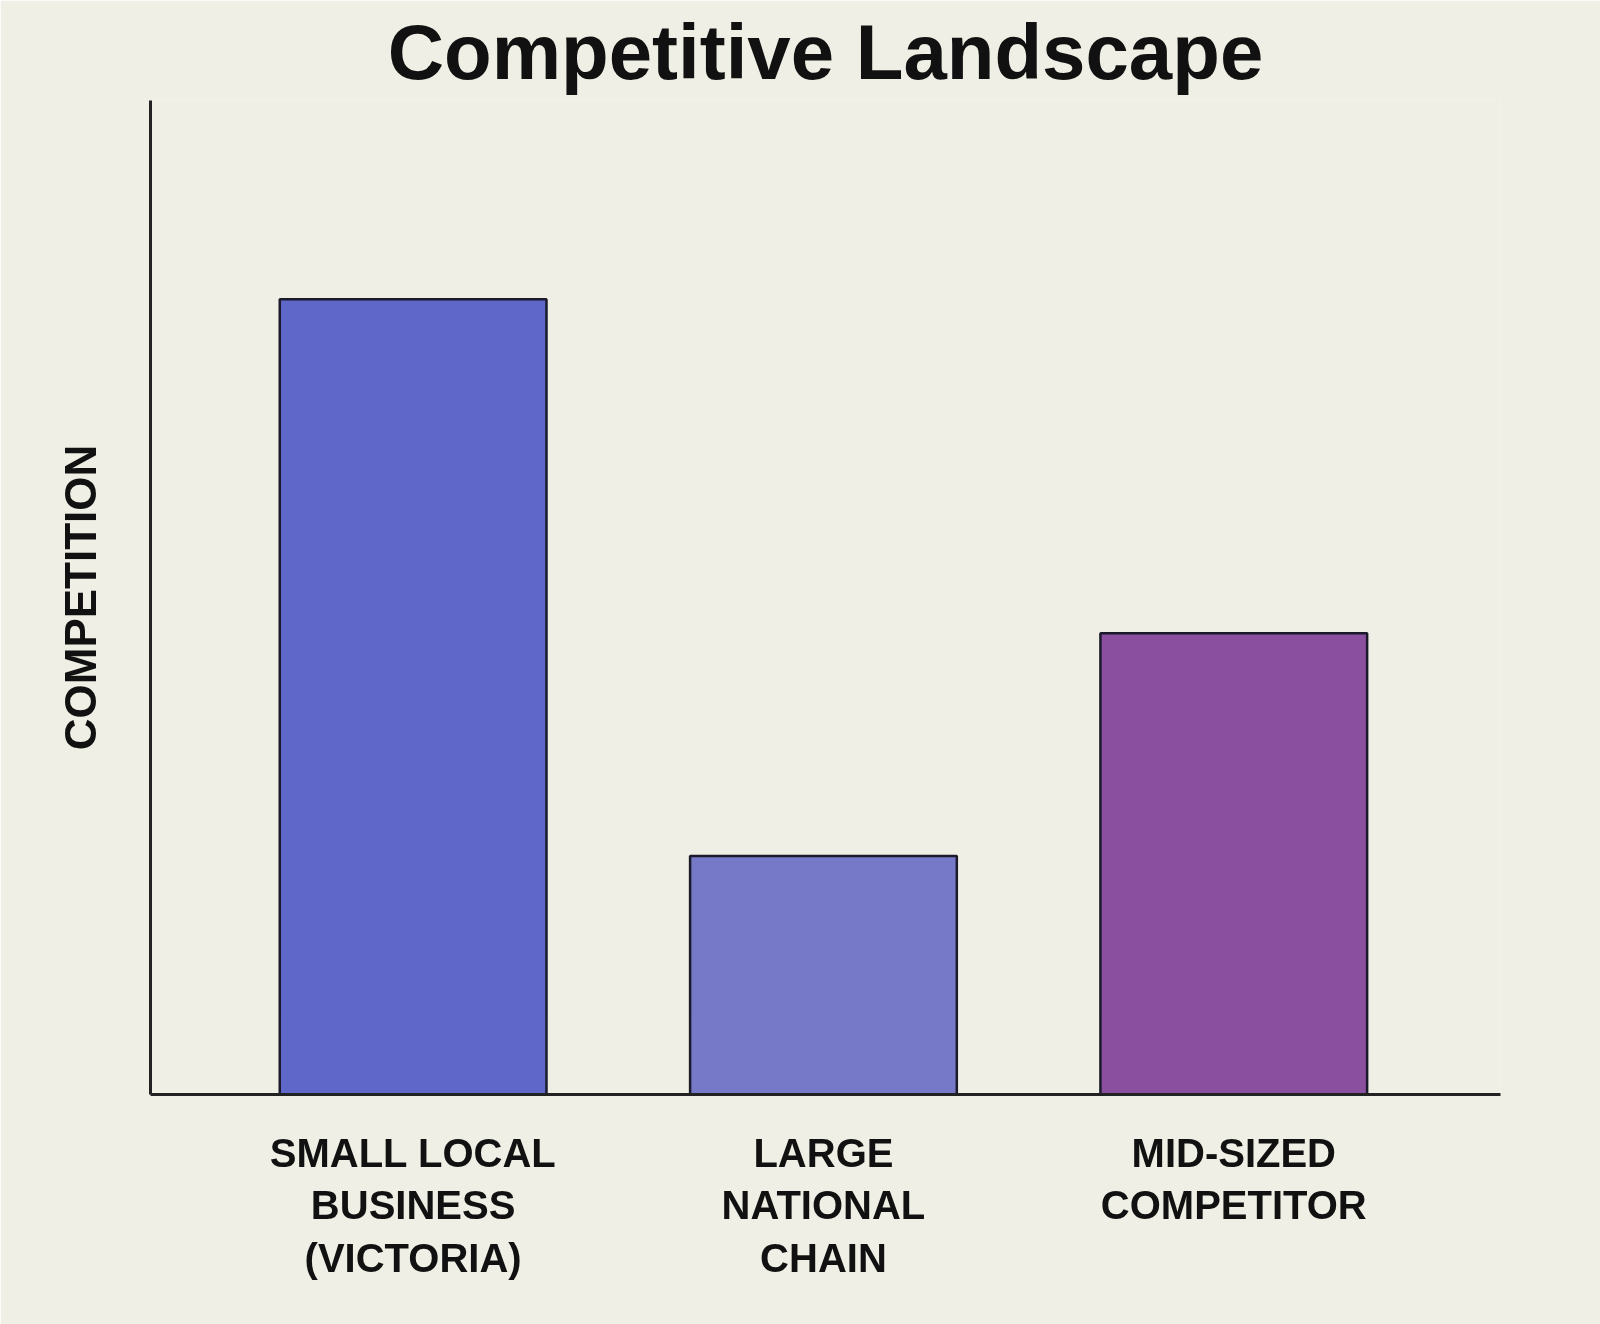  What do you see at coordinates (823, 1205) in the screenshot?
I see `x-tick-label: LARGE NATIONAL CHAIN` at bounding box center [823, 1205].